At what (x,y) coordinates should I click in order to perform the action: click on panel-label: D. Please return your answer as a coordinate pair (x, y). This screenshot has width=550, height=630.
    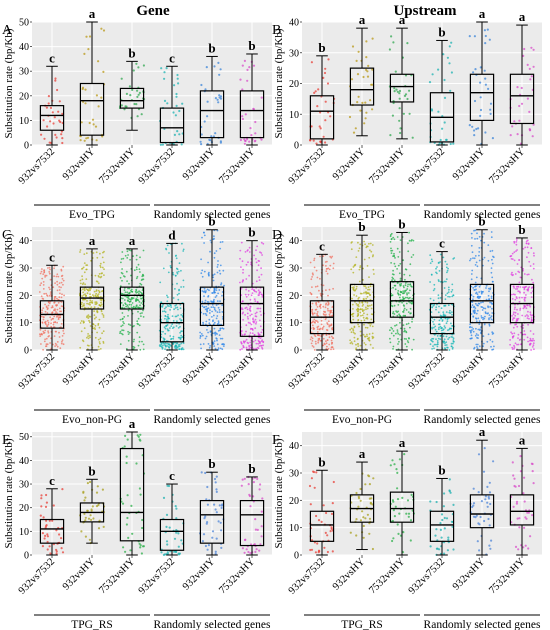
    Looking at the image, I should click on (277, 235).